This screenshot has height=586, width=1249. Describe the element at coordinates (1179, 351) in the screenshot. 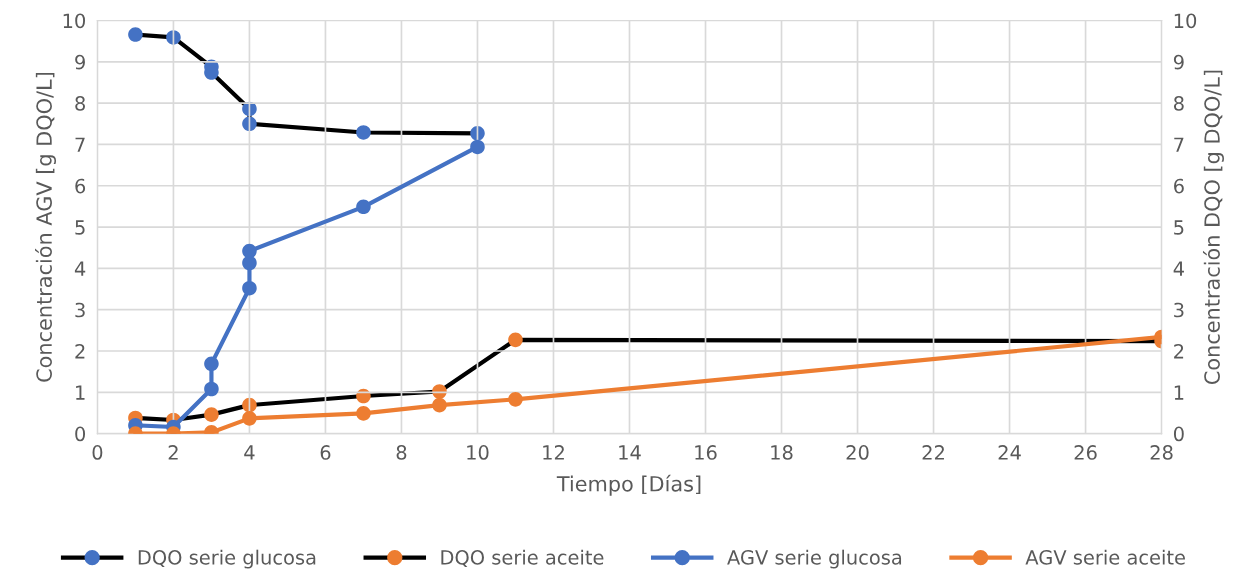

I see `y2-tick-label: 2` at that location.